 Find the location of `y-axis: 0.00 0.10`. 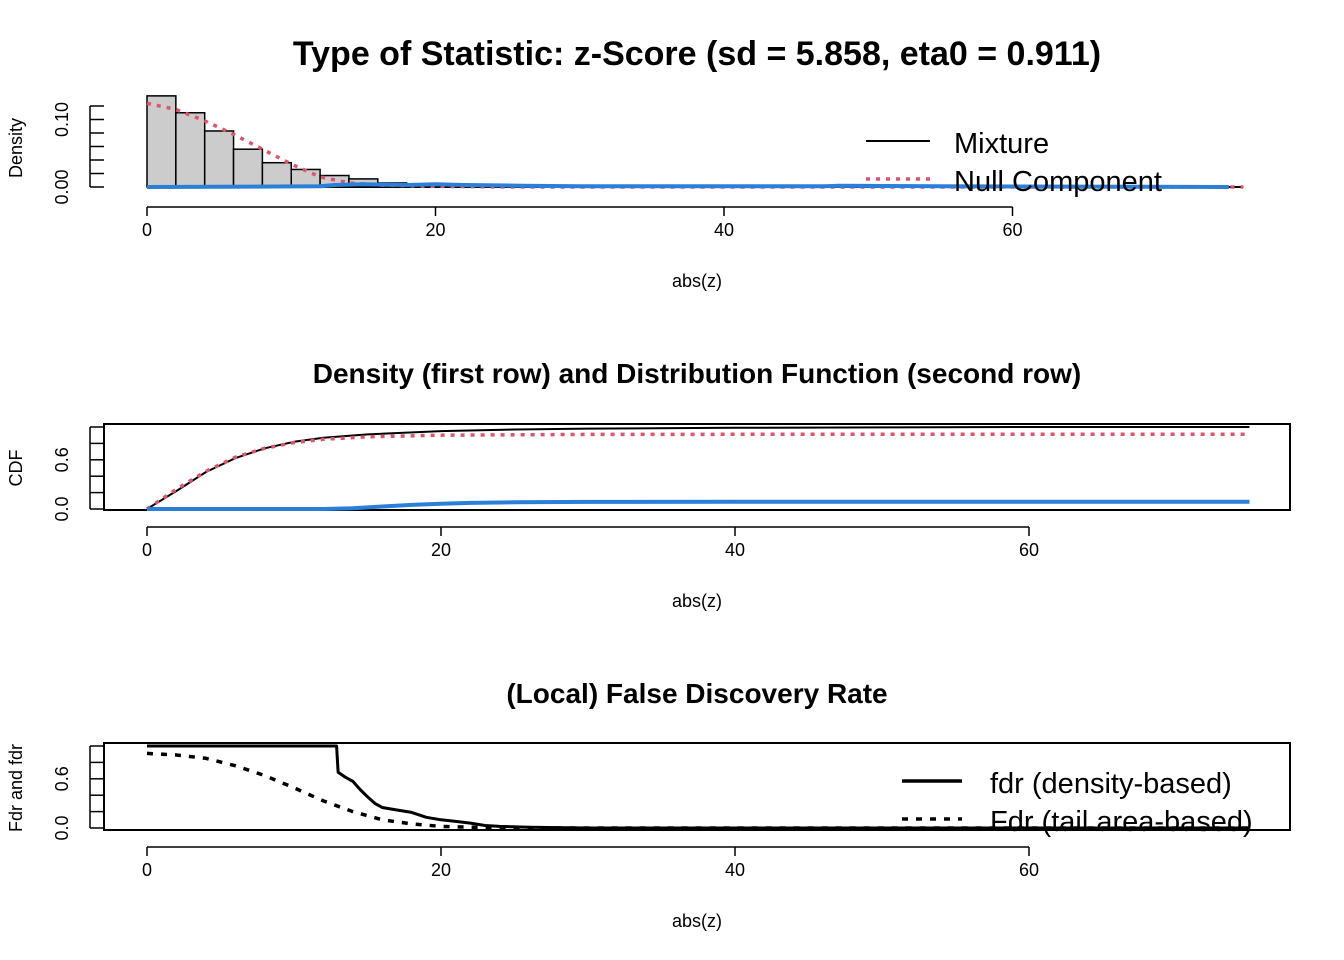

y-axis: 0.00 0.10 is located at coordinates (78, 153).